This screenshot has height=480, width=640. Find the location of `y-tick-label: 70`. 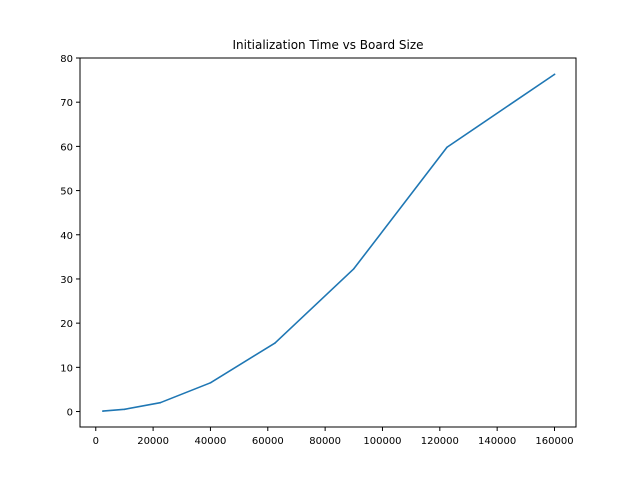

y-tick-label: 70 is located at coordinates (66, 103).